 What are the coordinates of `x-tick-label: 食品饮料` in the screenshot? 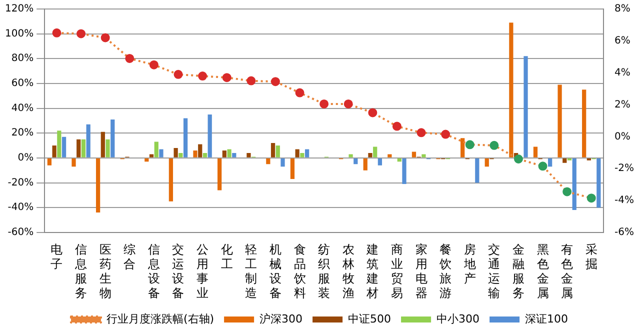 It's located at (299, 271).